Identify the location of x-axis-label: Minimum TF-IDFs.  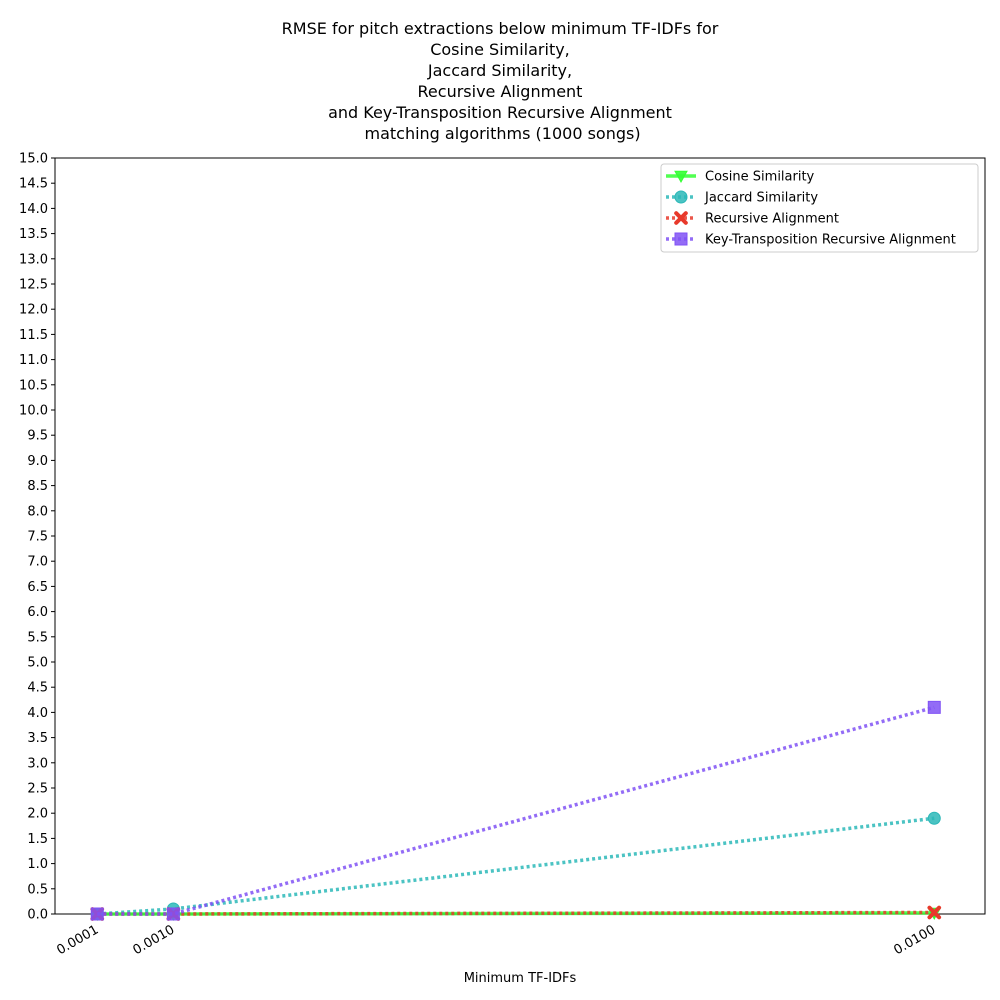
(520, 978).